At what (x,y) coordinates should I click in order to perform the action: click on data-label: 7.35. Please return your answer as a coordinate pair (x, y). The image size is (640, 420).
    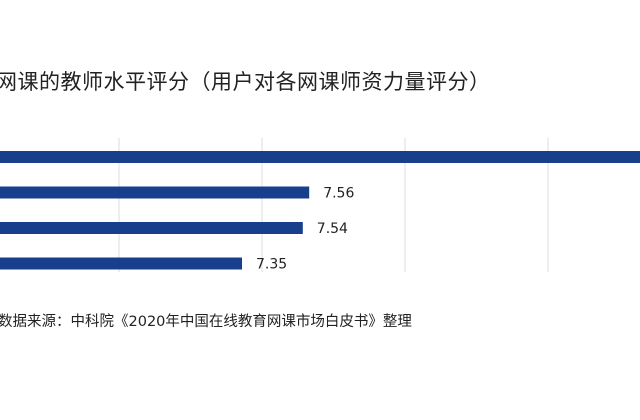
    Looking at the image, I should click on (271, 265).